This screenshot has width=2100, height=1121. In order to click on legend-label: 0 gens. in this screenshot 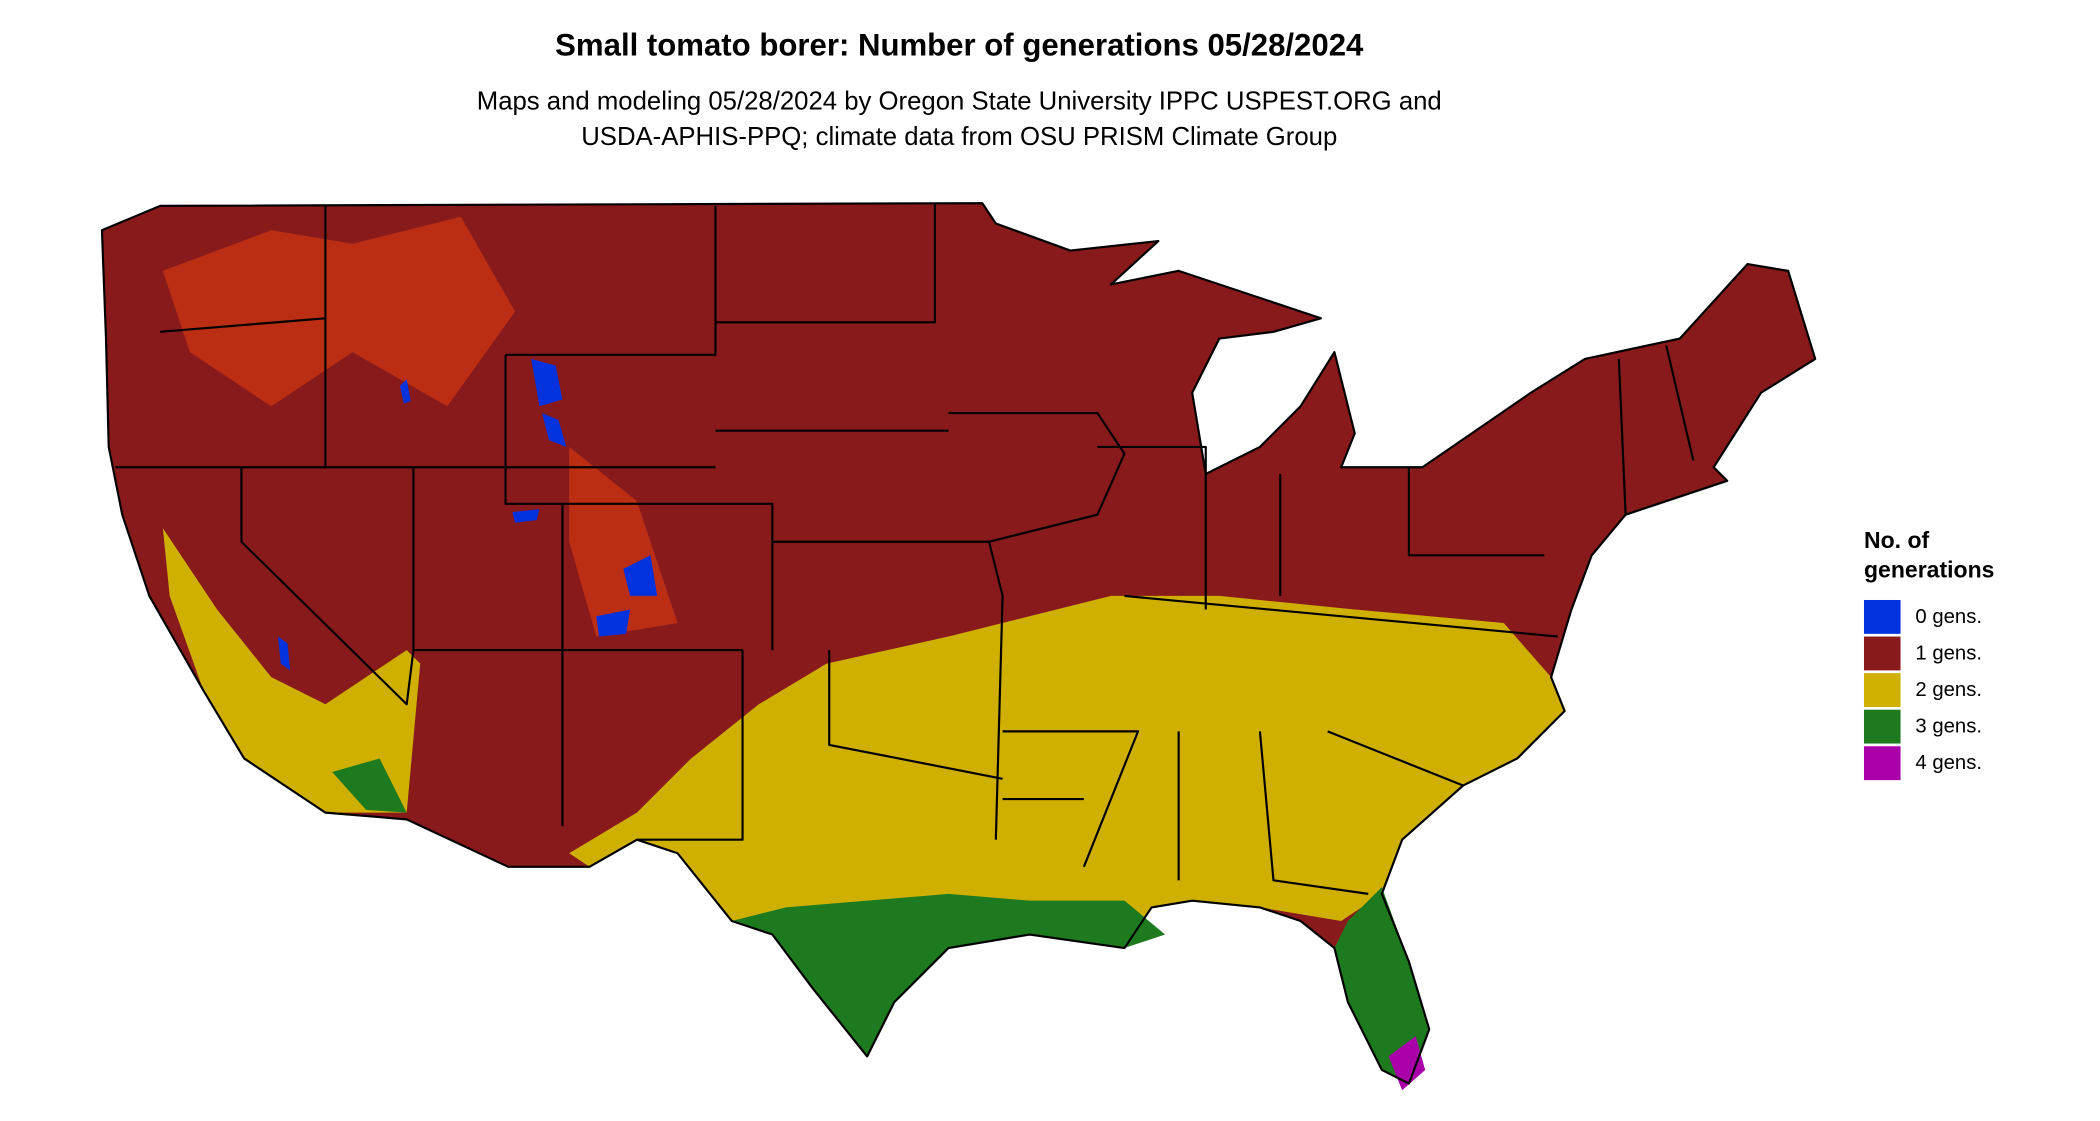, I will do `click(1948, 617)`.